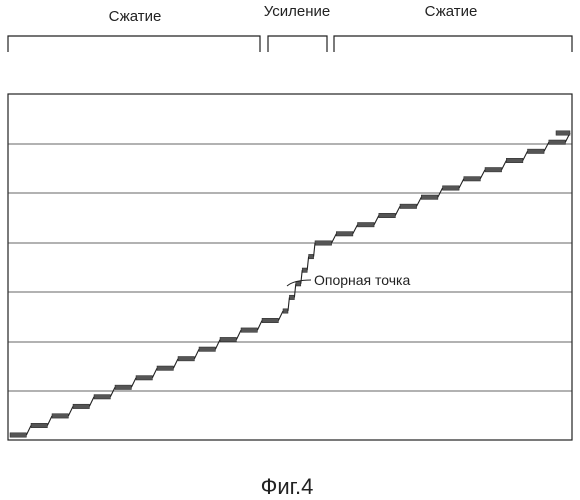 The image size is (580, 500). Describe the element at coordinates (451, 11) in the screenshot. I see `region-label-compression-right: Сжатие` at that location.